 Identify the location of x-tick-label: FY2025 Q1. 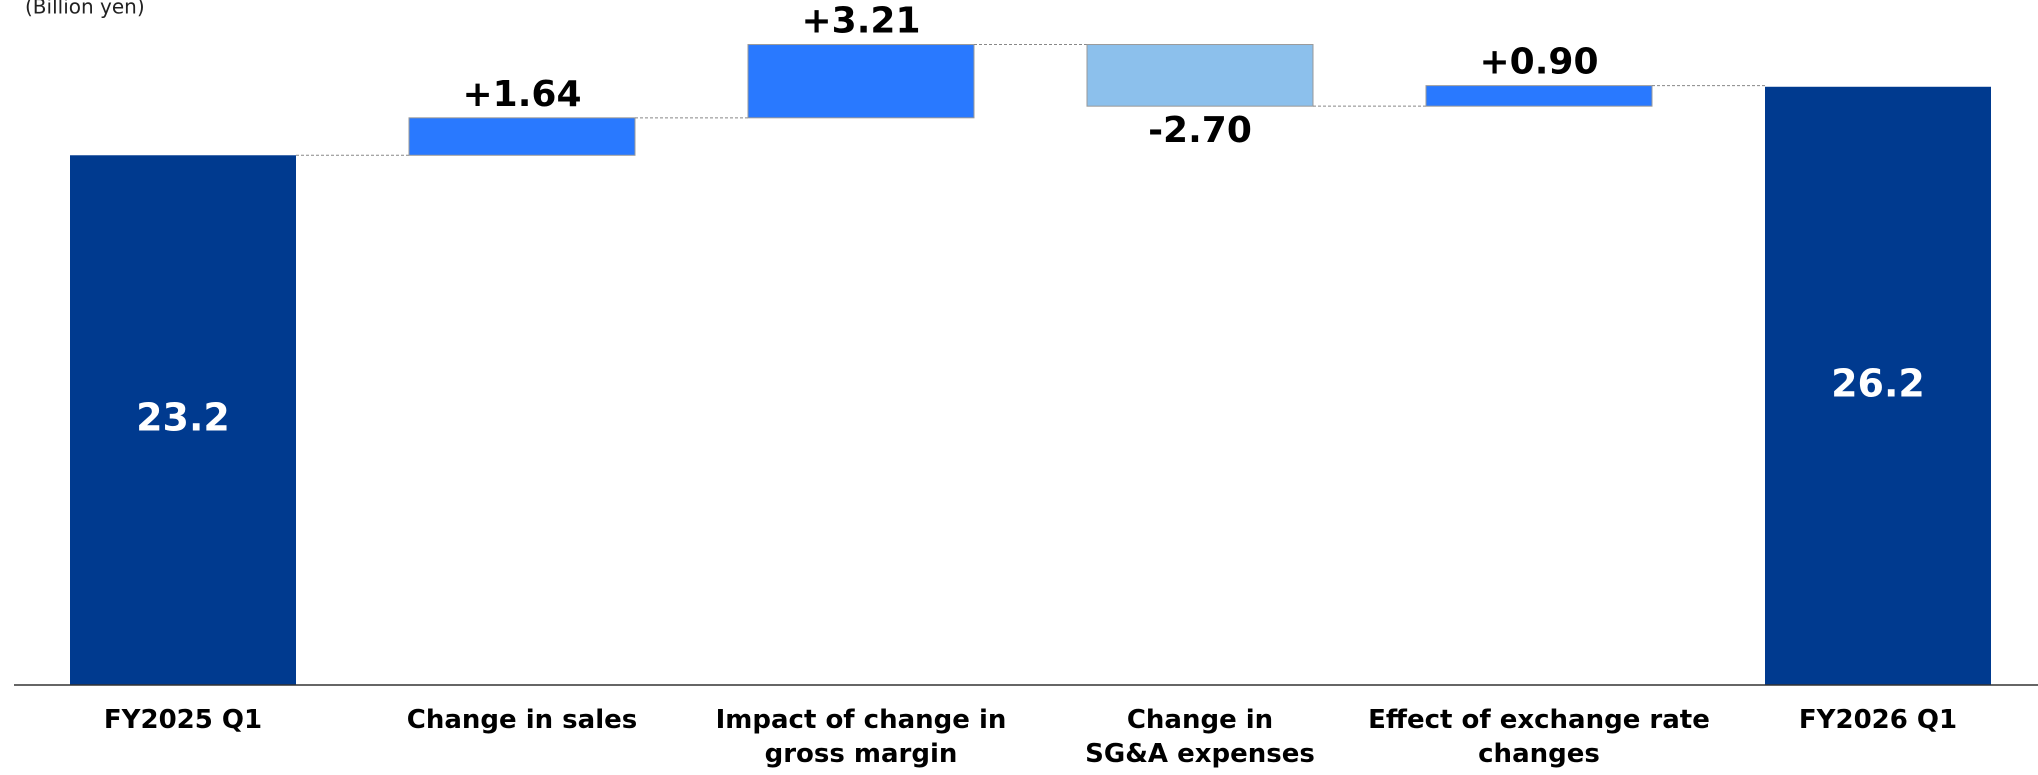
(183, 720).